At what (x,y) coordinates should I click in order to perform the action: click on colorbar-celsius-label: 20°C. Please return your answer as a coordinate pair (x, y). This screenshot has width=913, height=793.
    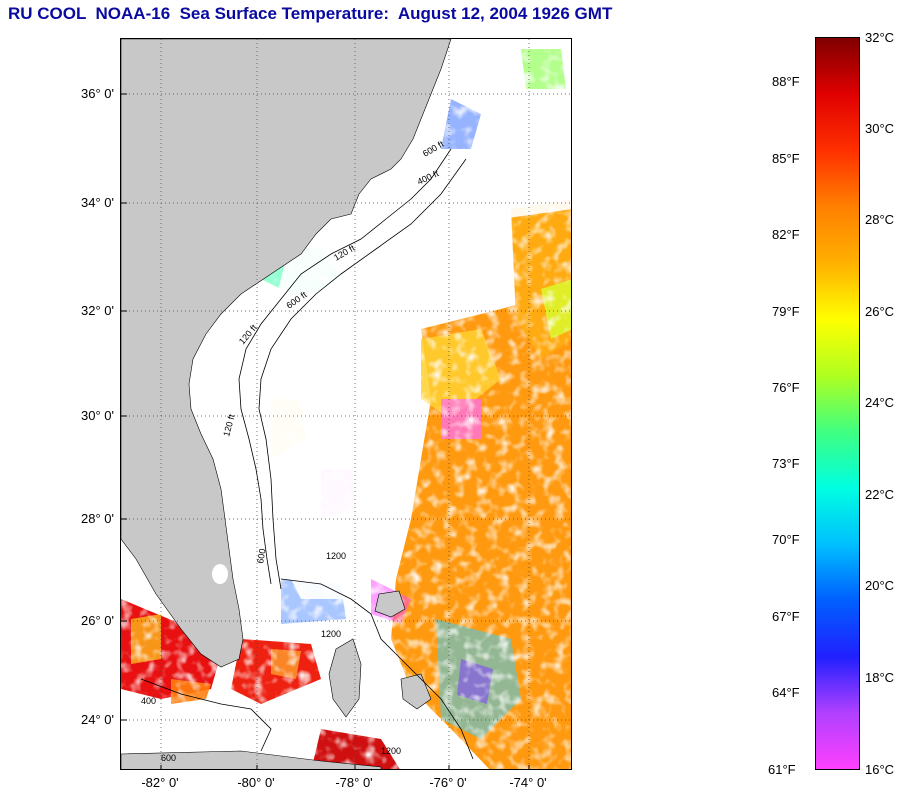
    Looking at the image, I should click on (880, 585).